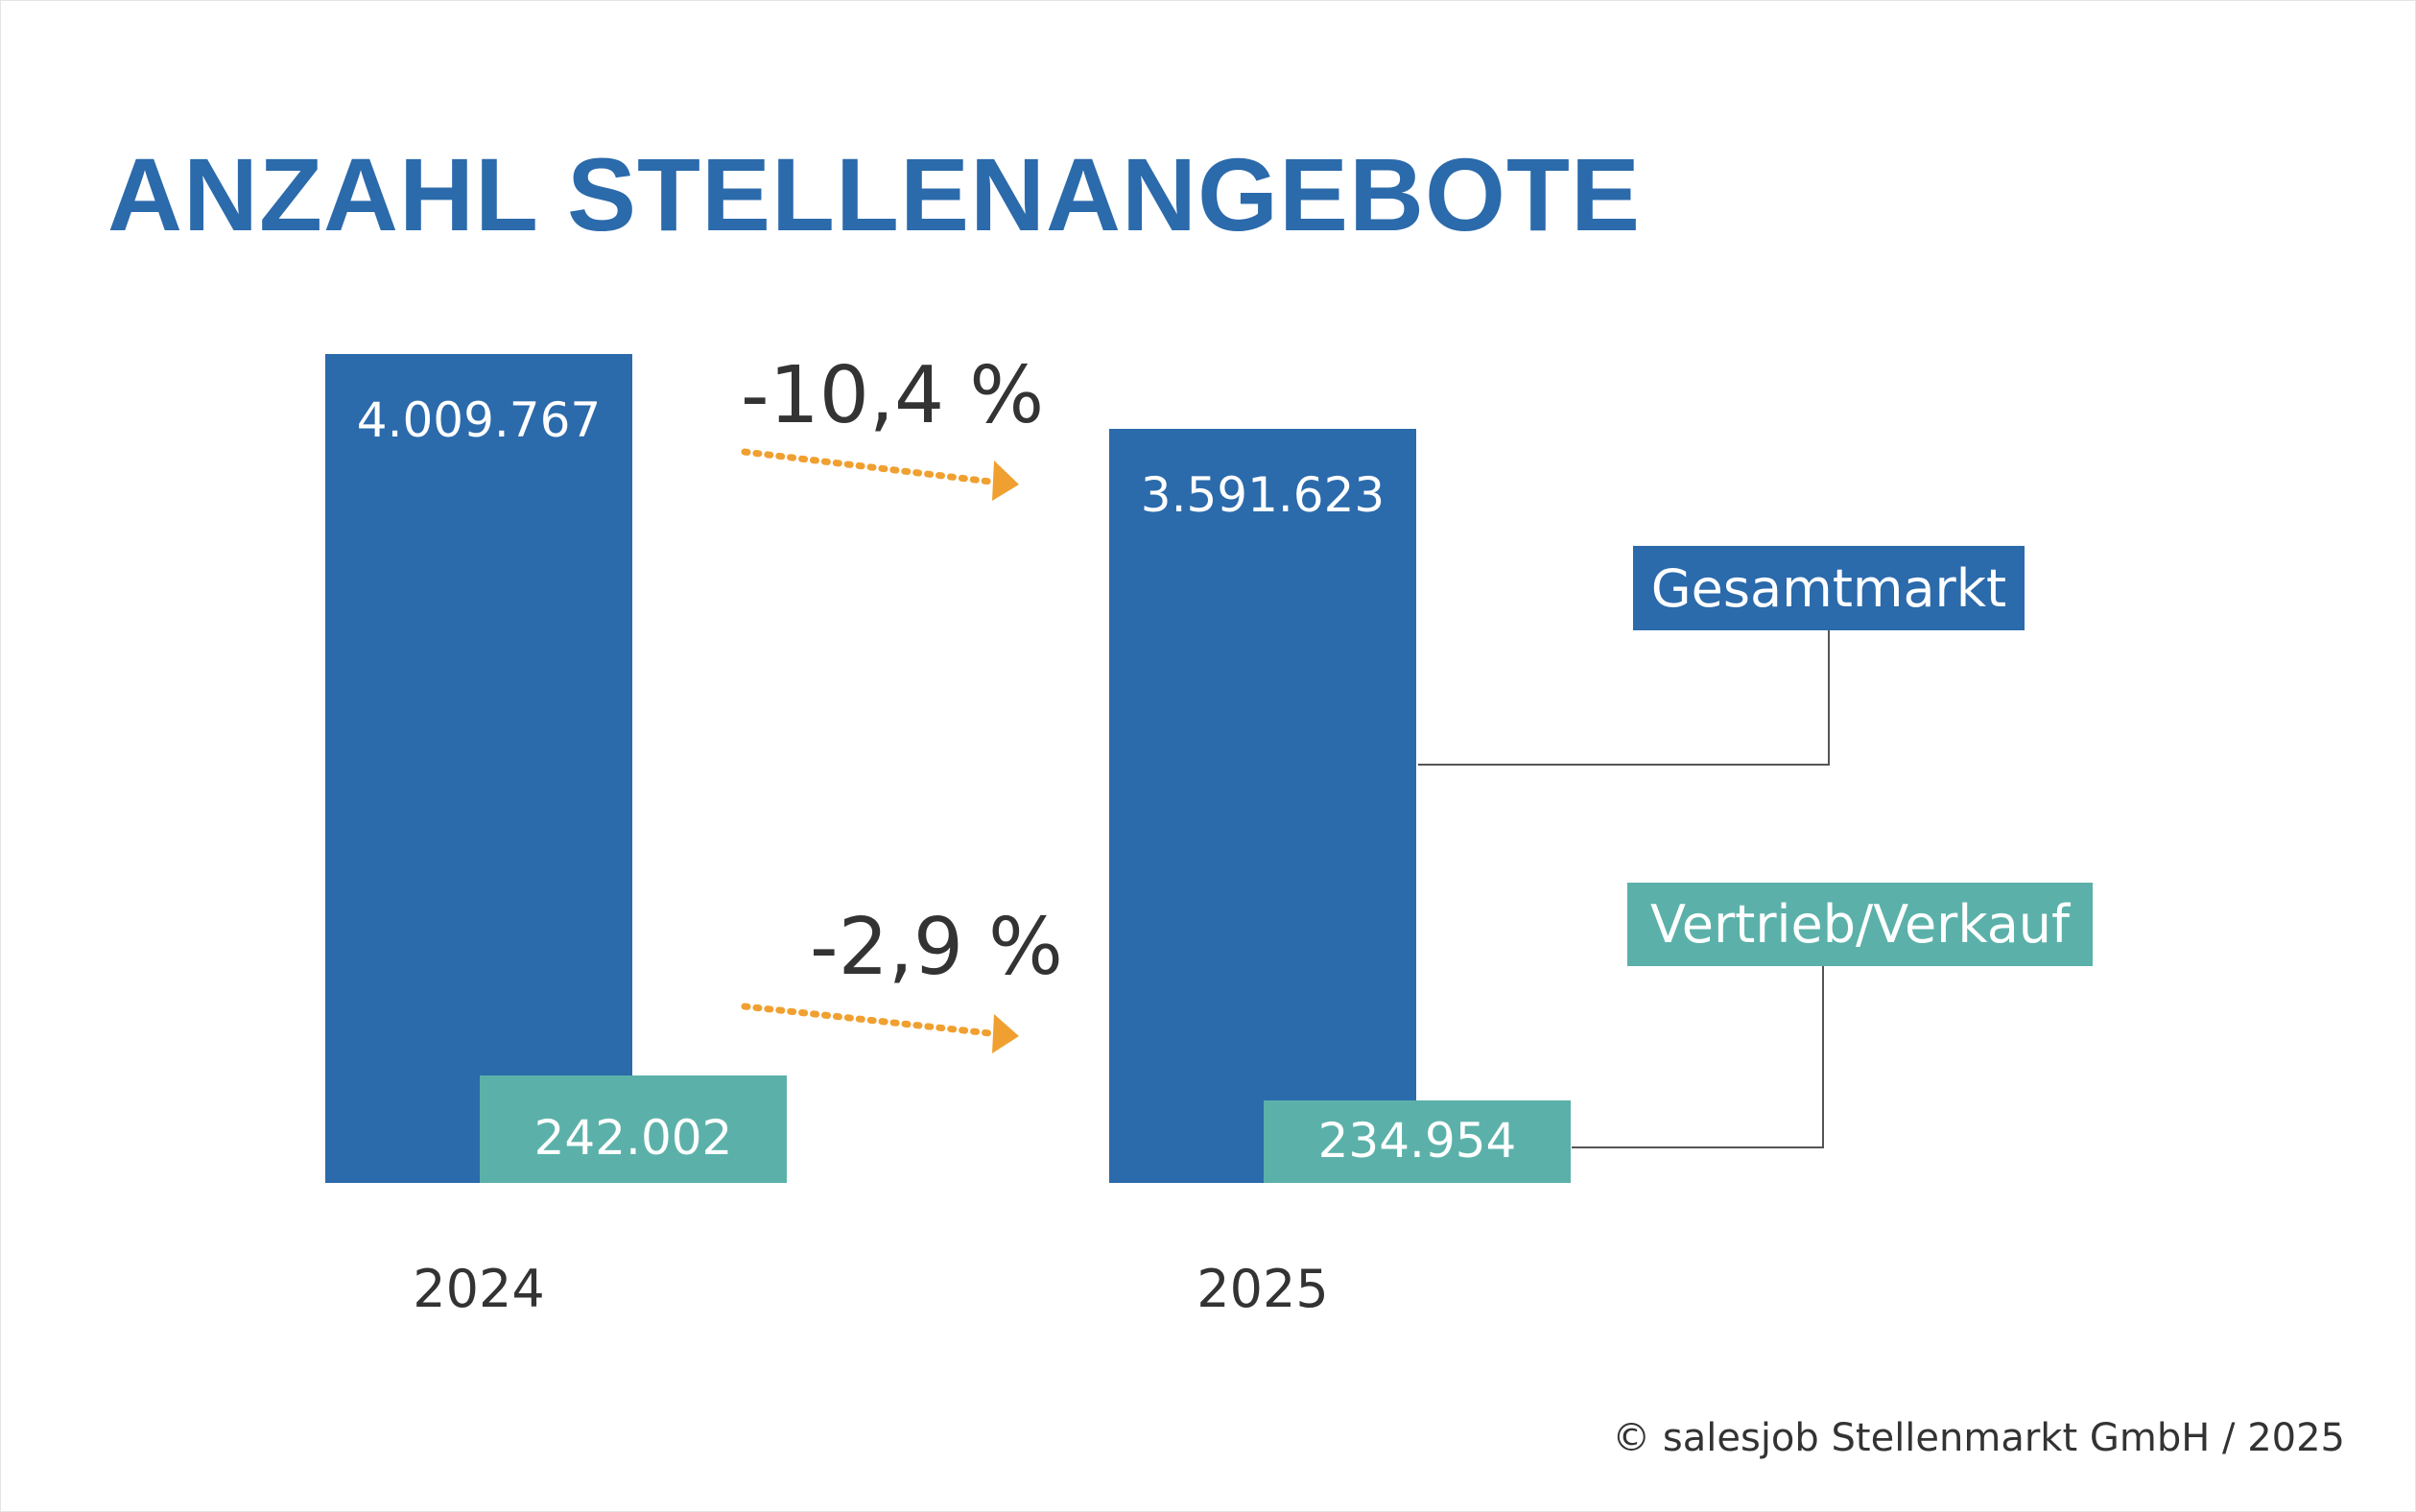 This screenshot has width=2416, height=1512. I want to click on arrow-vertrieb, so click(880, 1028).